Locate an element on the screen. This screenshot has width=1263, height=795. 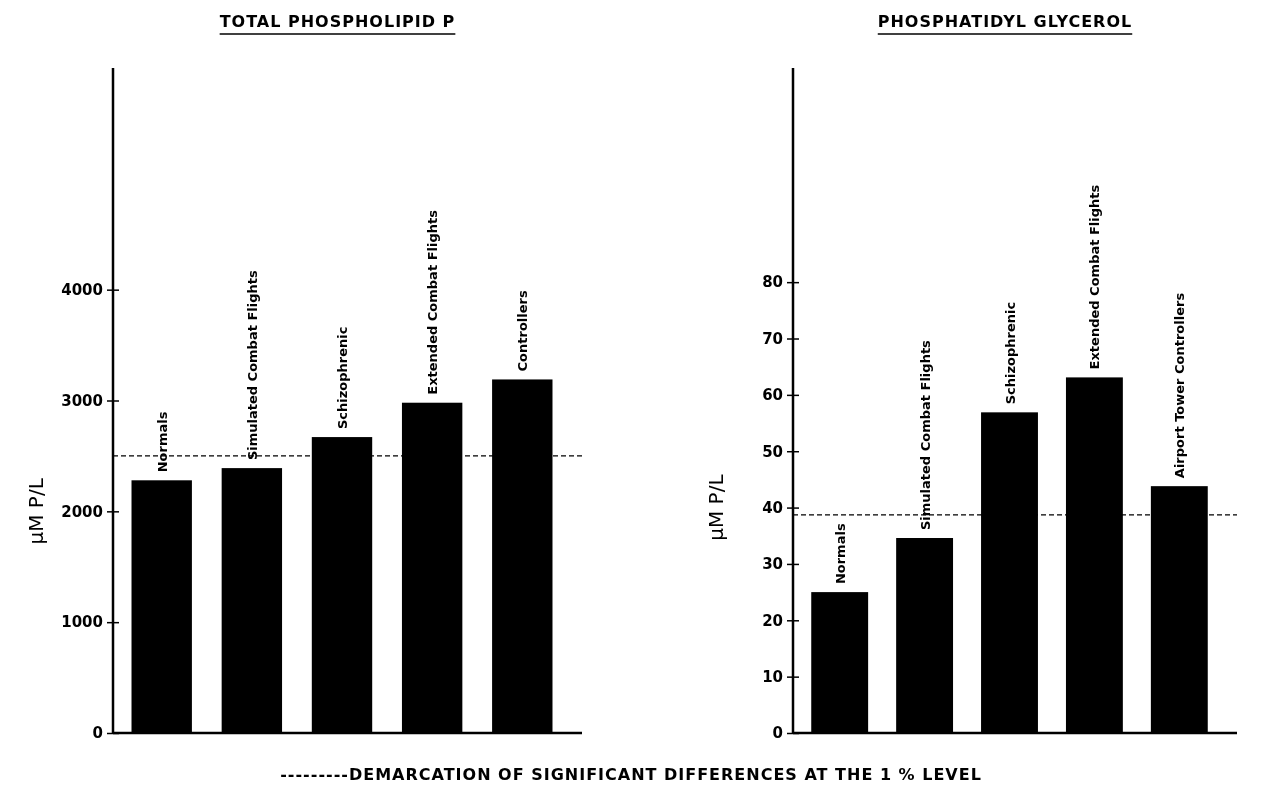
y-tick-label: 3000 is located at coordinates (82, 400).